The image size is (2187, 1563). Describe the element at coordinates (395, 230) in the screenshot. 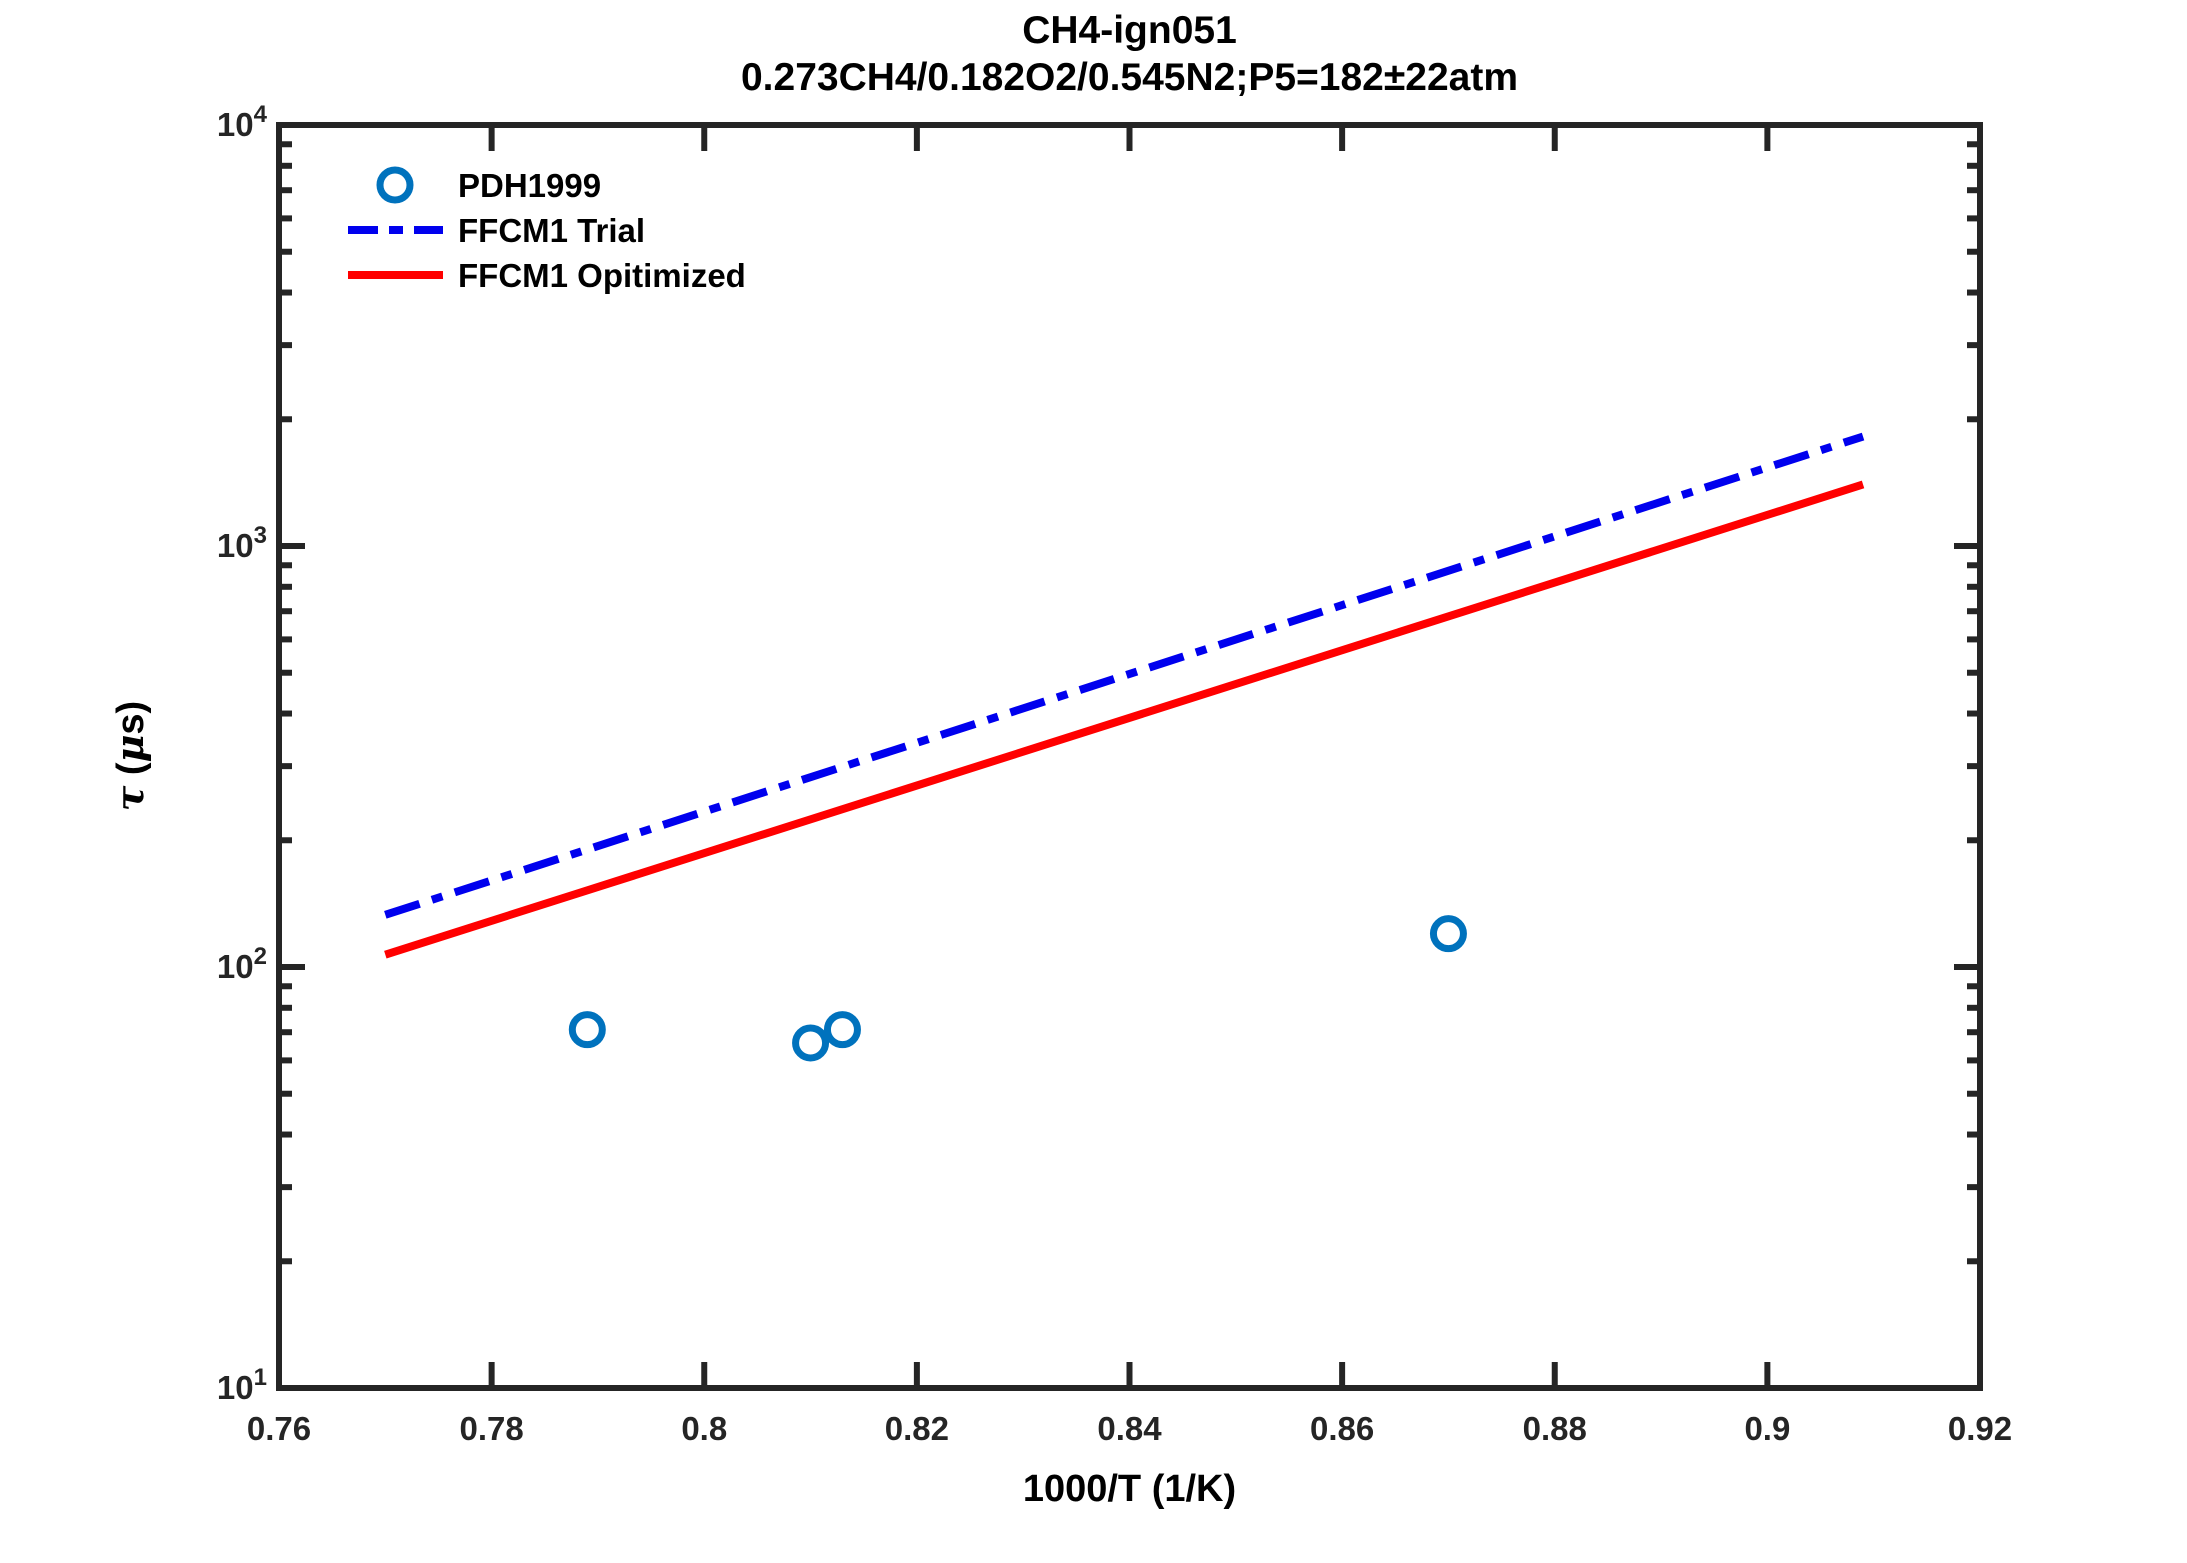

I see `dash-dot-line-icon` at that location.